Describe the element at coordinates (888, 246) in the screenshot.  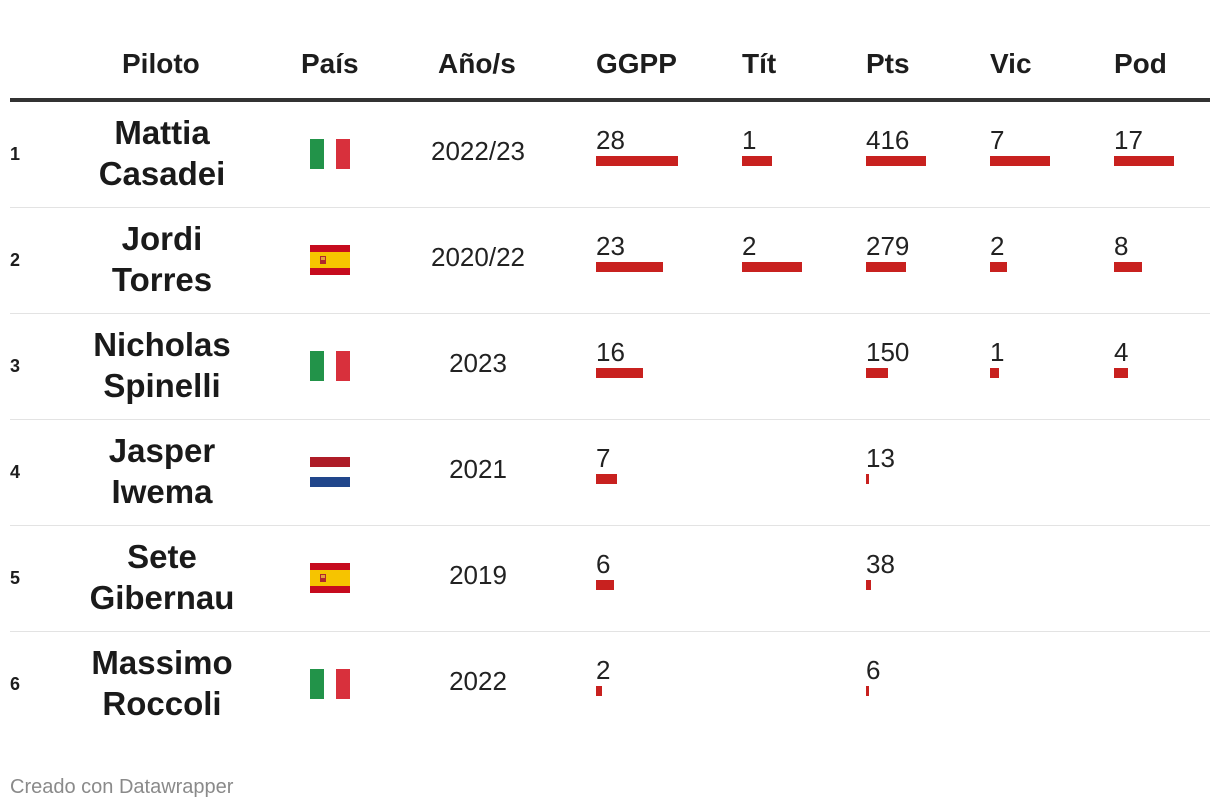
I see `points-value: 279` at that location.